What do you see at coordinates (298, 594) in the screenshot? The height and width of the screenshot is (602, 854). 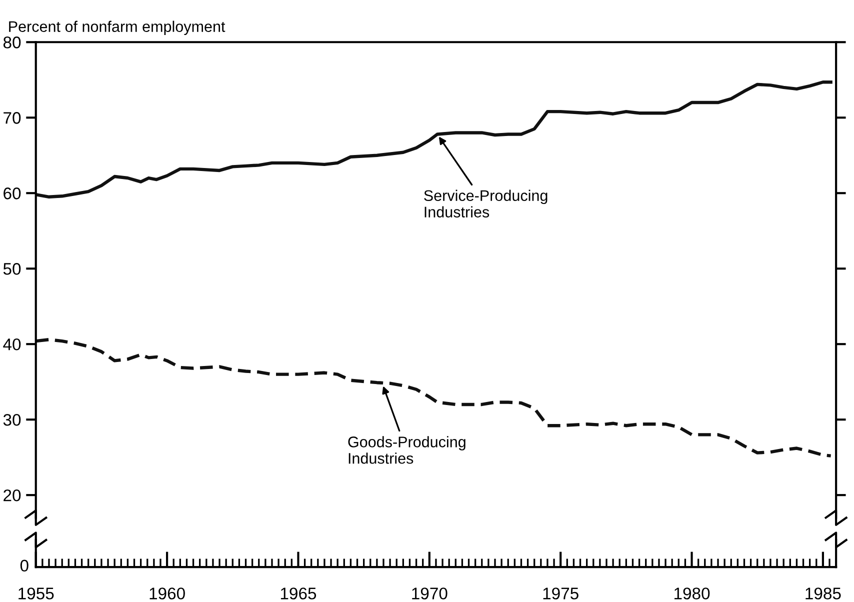 I see `x-tick-label: 1965` at bounding box center [298, 594].